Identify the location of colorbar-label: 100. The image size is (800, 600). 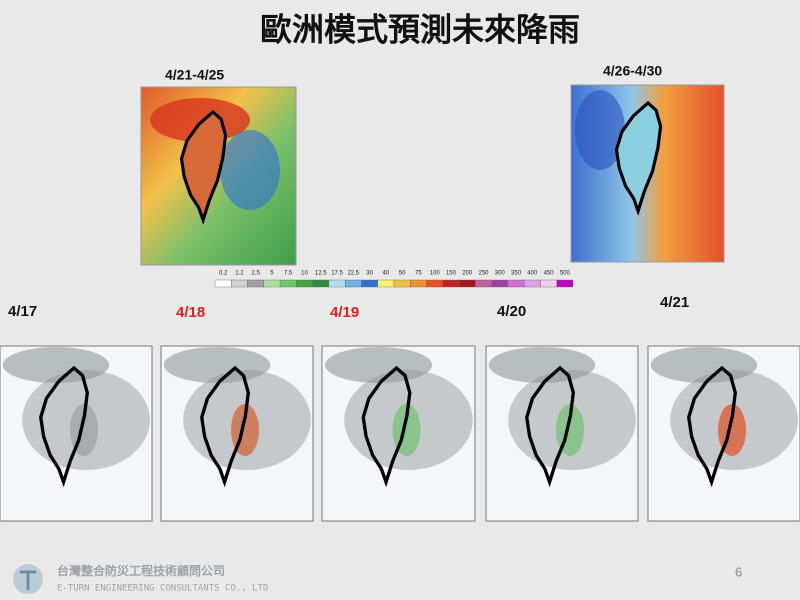
(435, 274).